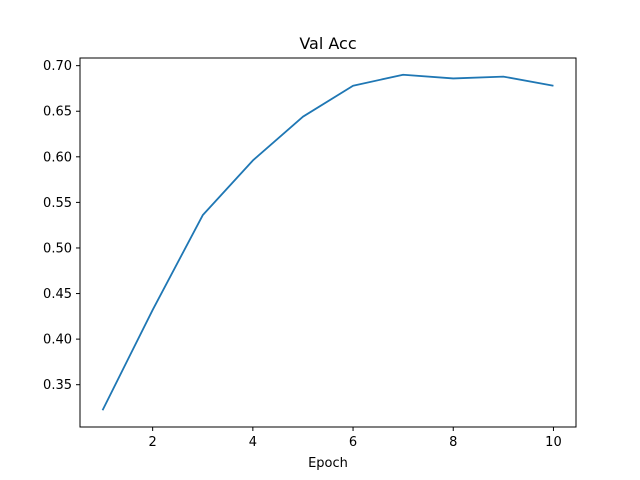 The height and width of the screenshot is (480, 640). What do you see at coordinates (453, 442) in the screenshot?
I see `x-tick-label: 8` at bounding box center [453, 442].